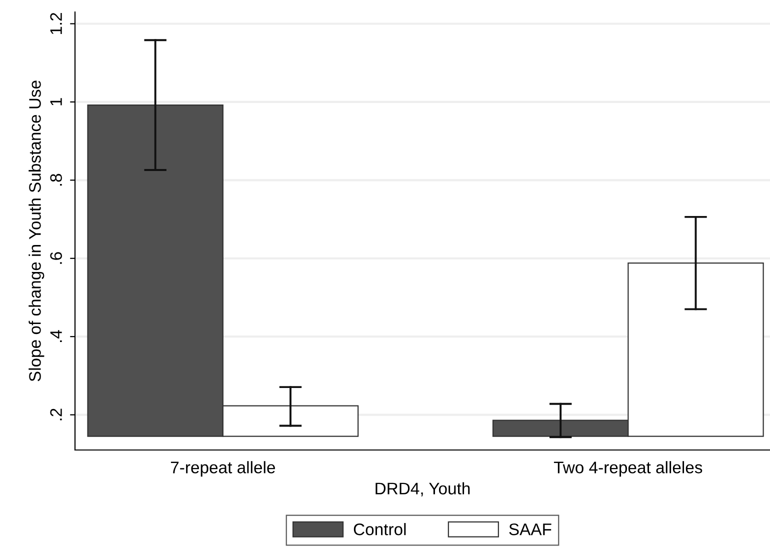 This screenshot has width=770, height=547. I want to click on x-tick-label: Two 4-repeat alleles, so click(628, 469).